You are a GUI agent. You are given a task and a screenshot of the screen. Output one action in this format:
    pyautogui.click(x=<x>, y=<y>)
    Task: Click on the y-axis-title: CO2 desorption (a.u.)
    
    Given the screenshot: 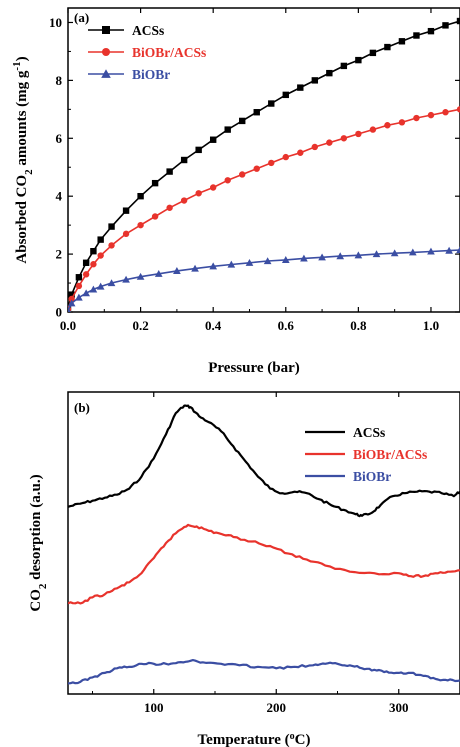 What is the action you would take?
    pyautogui.click(x=38, y=542)
    